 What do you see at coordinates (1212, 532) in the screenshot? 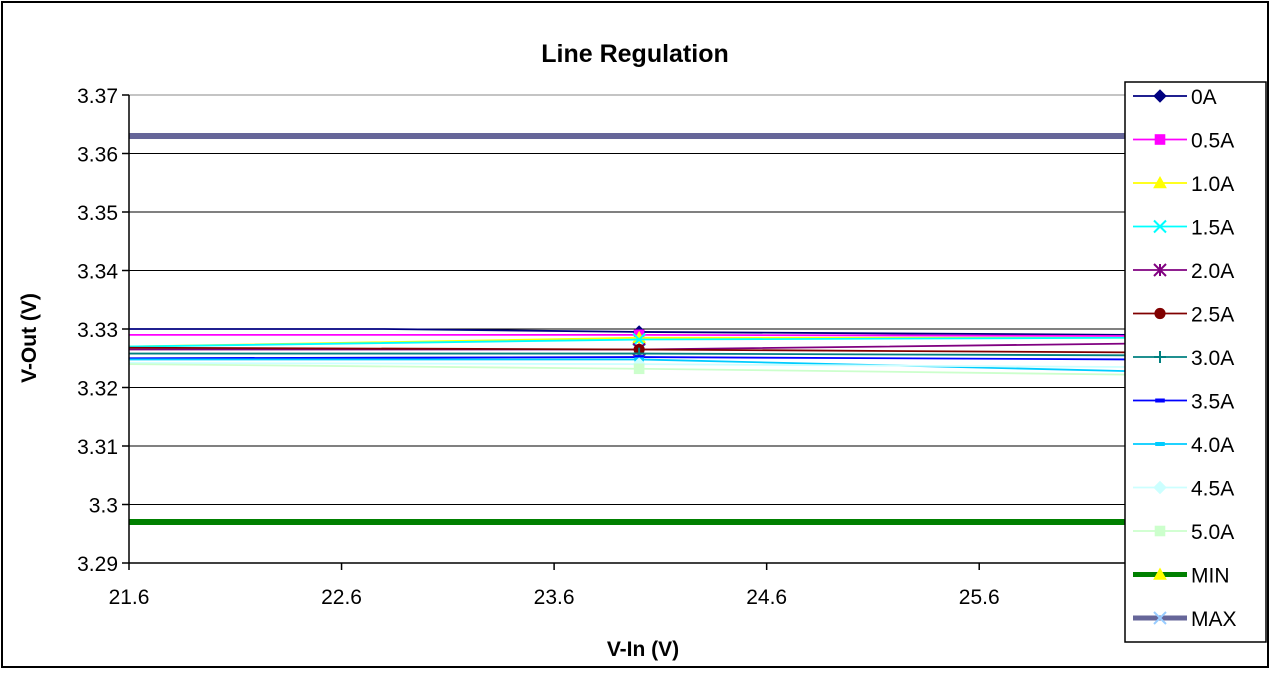
I see `legend-label: 5.0A` at bounding box center [1212, 532].